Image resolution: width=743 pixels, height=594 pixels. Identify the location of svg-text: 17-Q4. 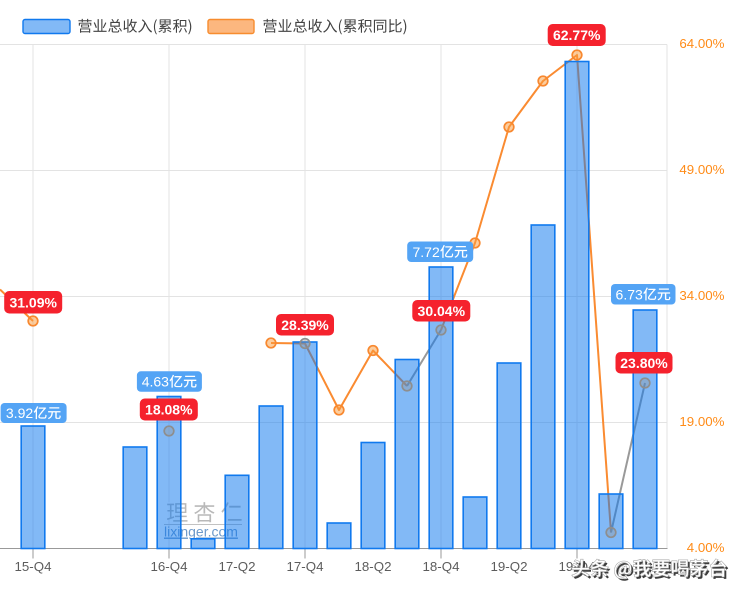
(305, 566).